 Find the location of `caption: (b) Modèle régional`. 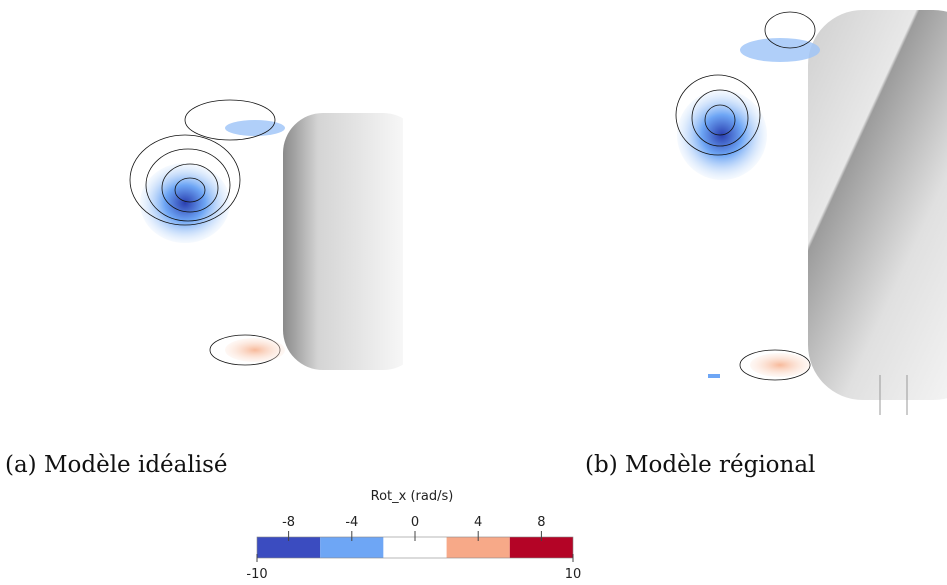

caption: (b) Modèle régional is located at coordinates (700, 465).